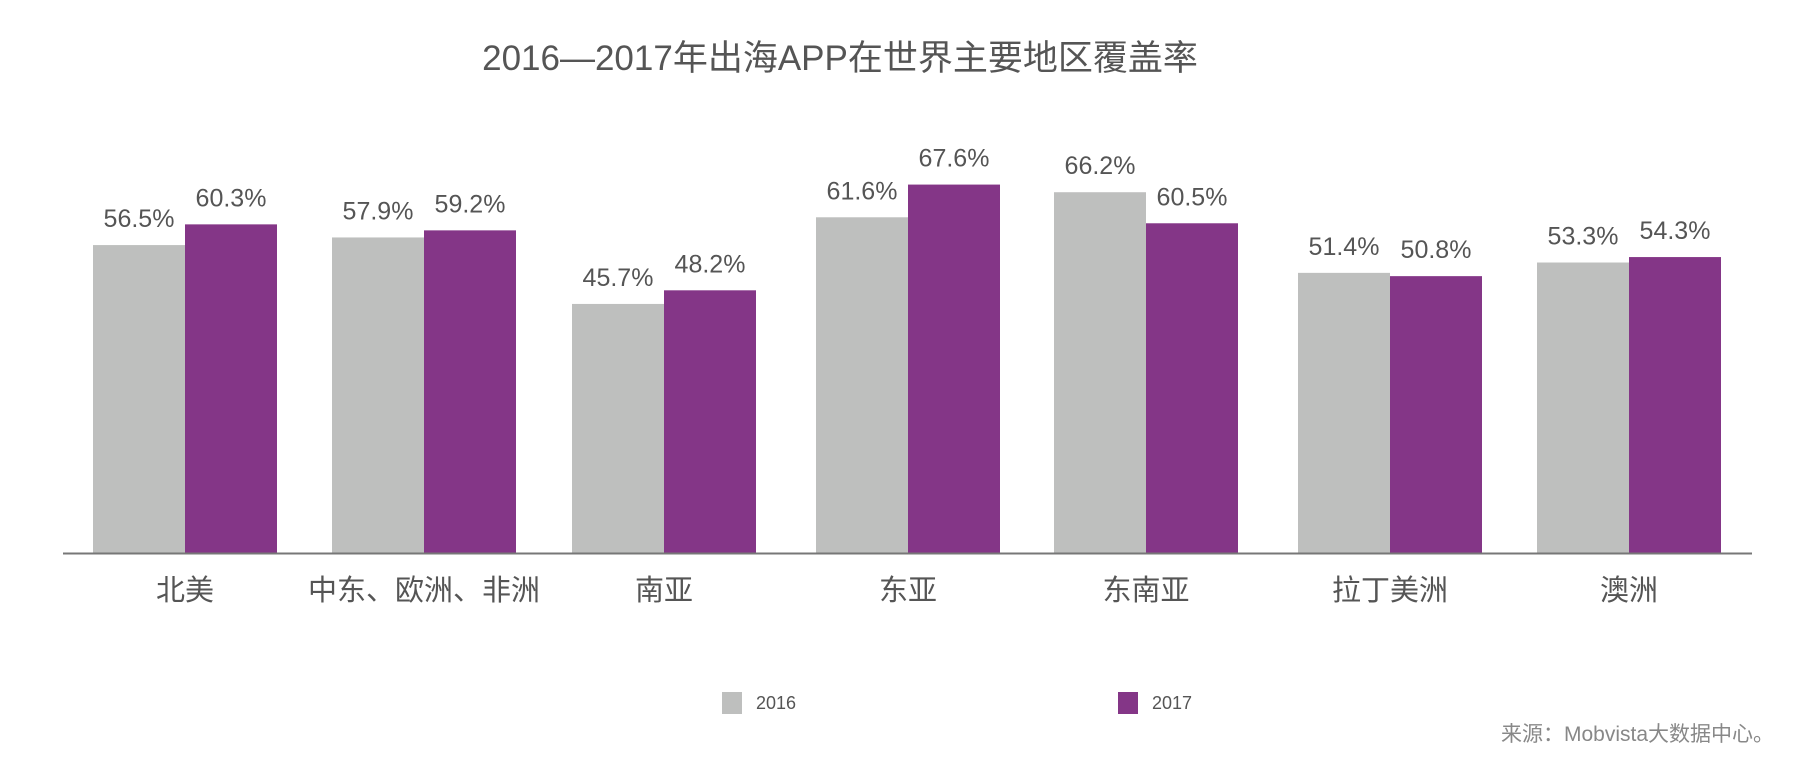  Describe the element at coordinates (470, 204) in the screenshot. I see `data-label: 59.2%` at that location.